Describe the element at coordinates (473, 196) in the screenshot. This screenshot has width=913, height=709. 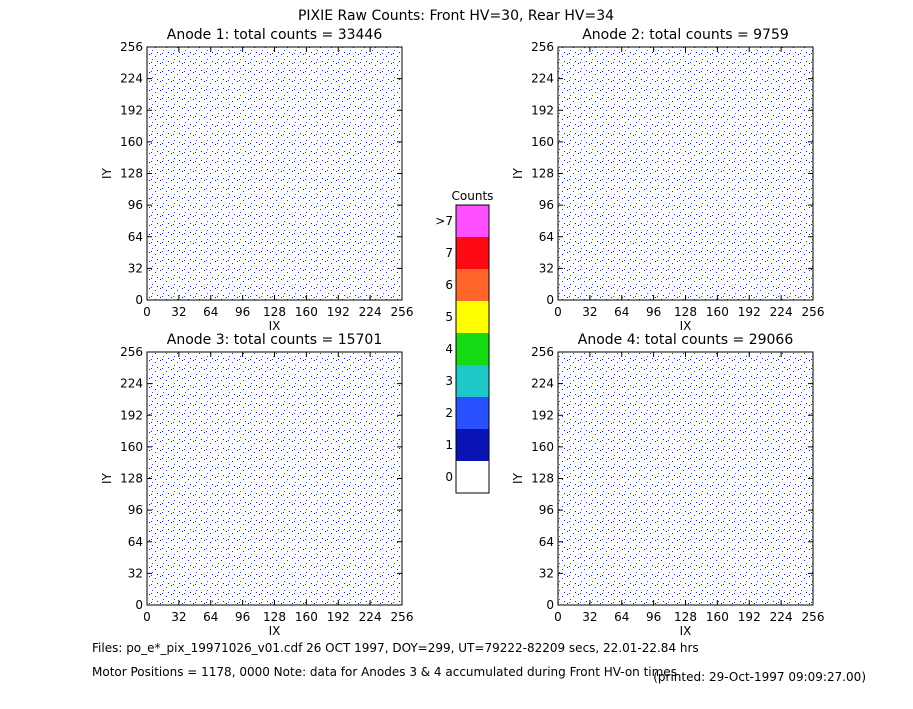
I see `colorbar-title: Counts` at that location.